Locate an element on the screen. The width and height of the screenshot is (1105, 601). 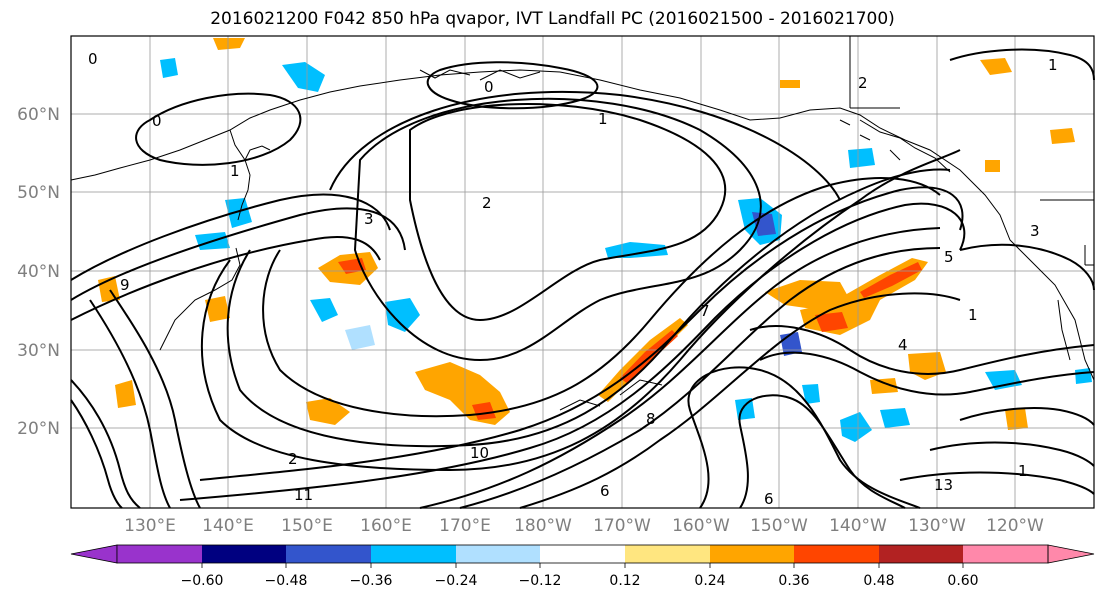
lat-label: 60°N is located at coordinates (38, 115).